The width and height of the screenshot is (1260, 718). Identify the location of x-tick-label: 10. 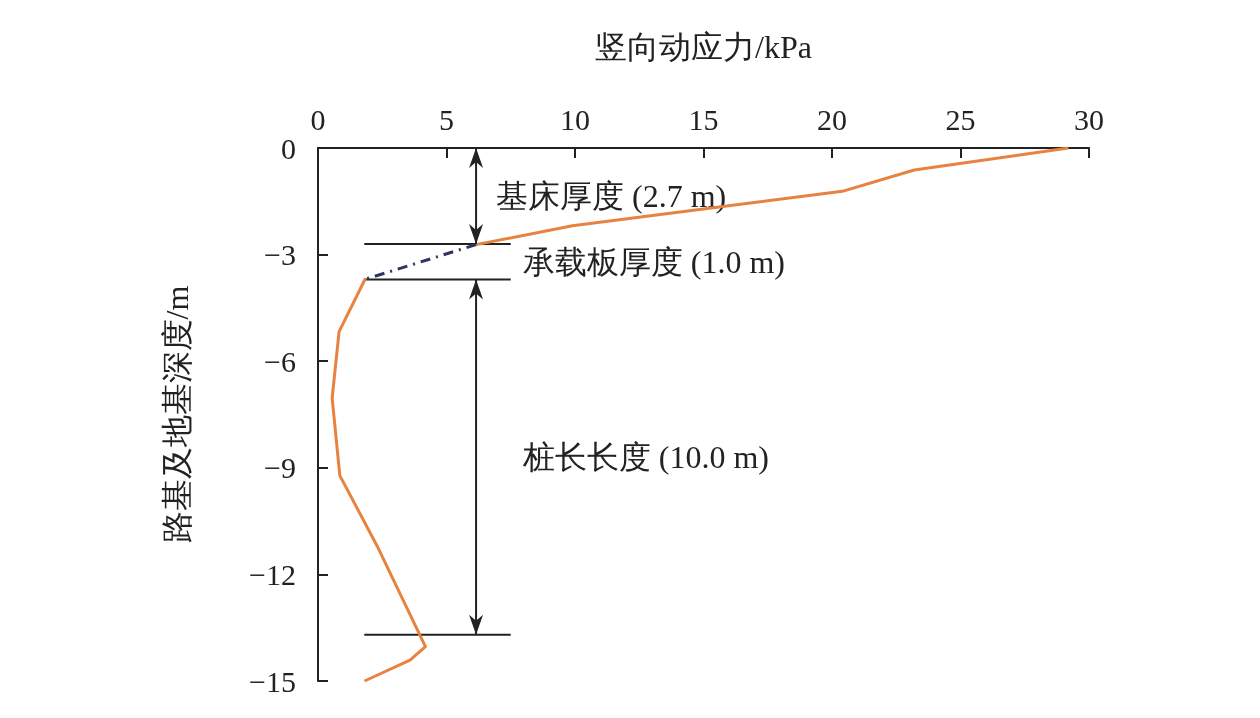
(575, 119).